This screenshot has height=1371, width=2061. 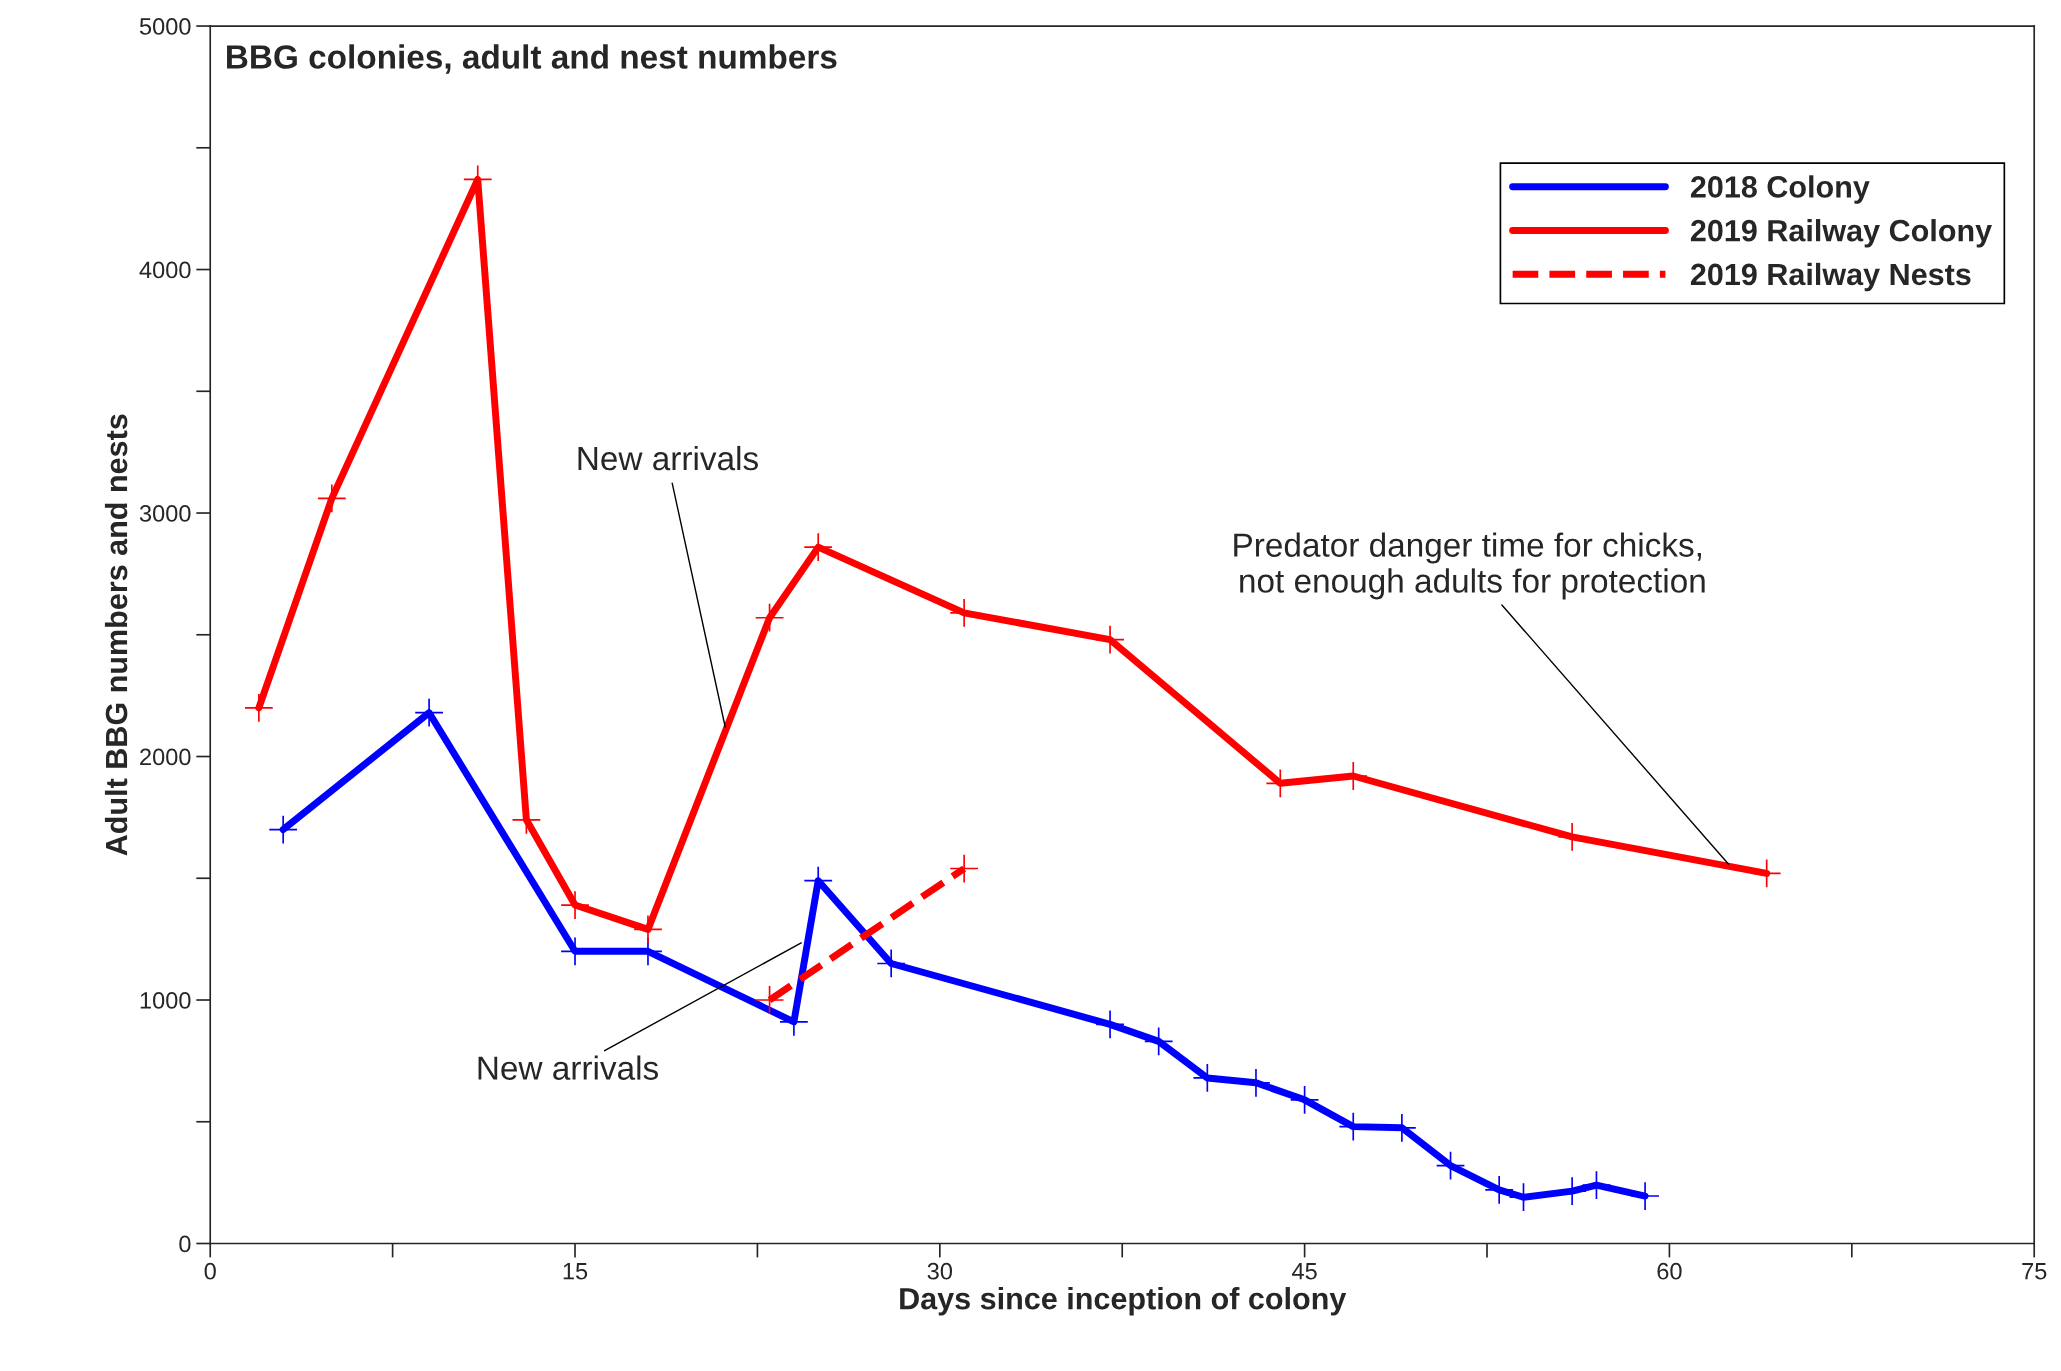 I want to click on x-axis-title: Days since inception of colony, so click(x=1123, y=1301).